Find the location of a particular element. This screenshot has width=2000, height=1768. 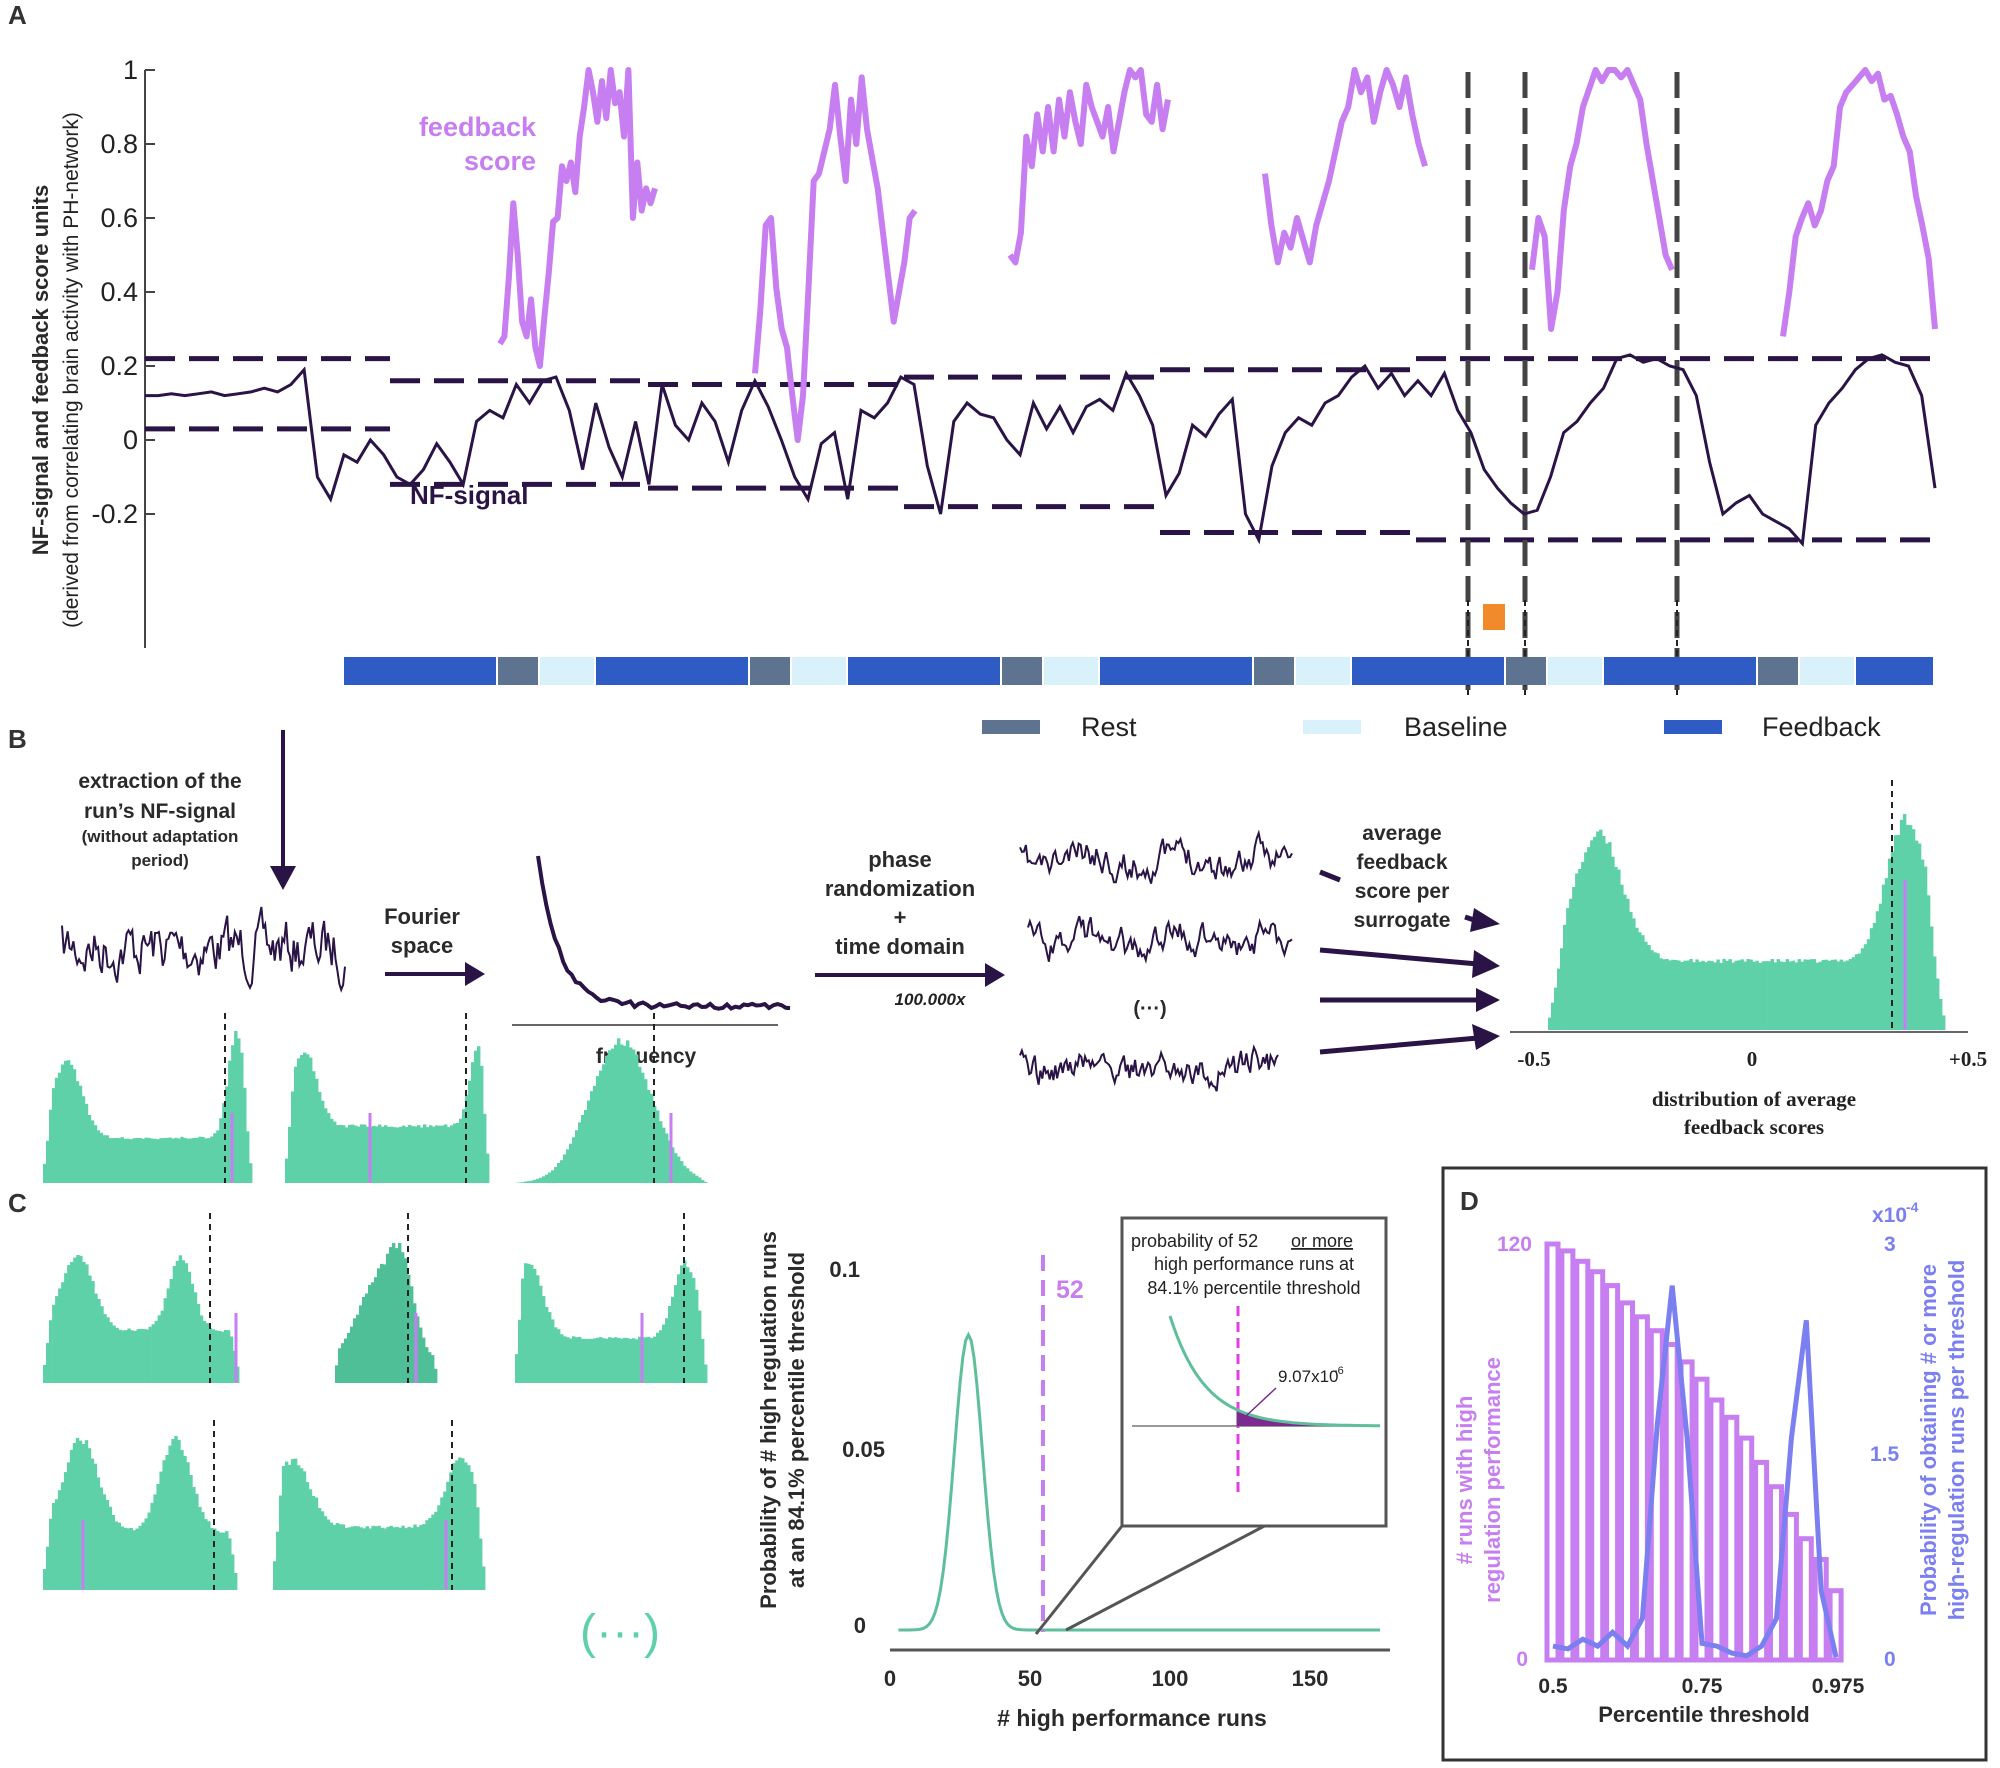

feedback-score-label-2: score is located at coordinates (500, 161).